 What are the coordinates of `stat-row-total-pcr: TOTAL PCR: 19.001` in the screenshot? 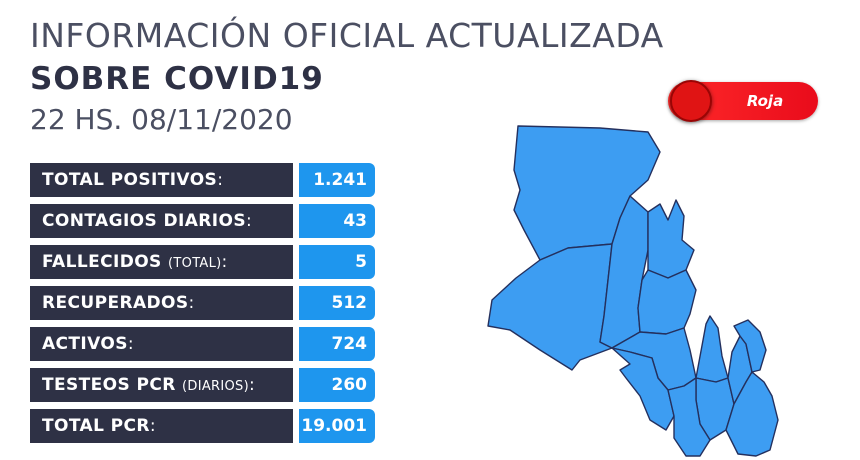 It's located at (202, 426).